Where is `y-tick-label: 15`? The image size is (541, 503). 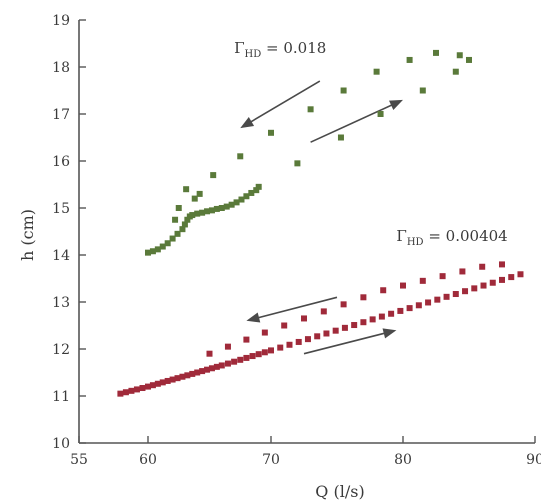
y-tick-label: 15 is located at coordinates (61, 209).